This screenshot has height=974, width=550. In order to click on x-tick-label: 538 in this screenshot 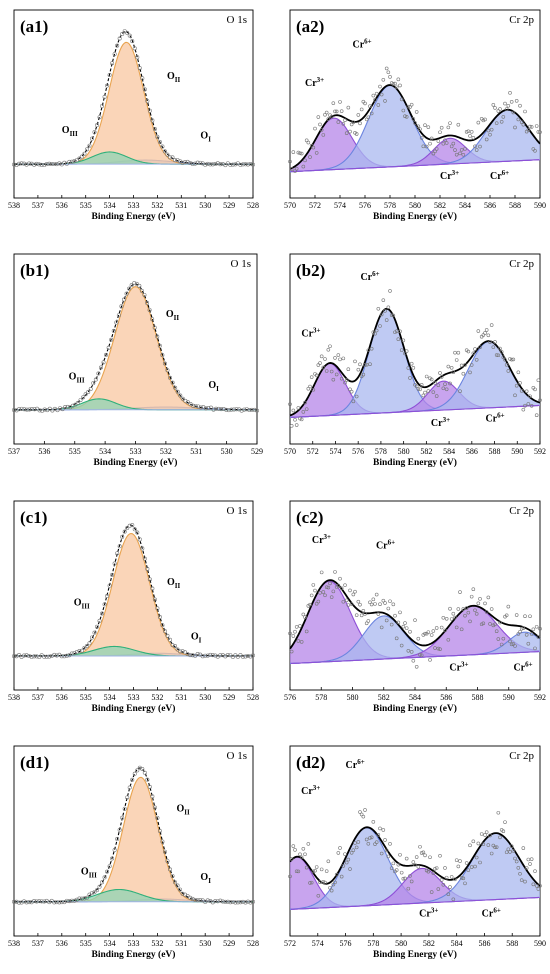, I will do `click(14, 697)`.